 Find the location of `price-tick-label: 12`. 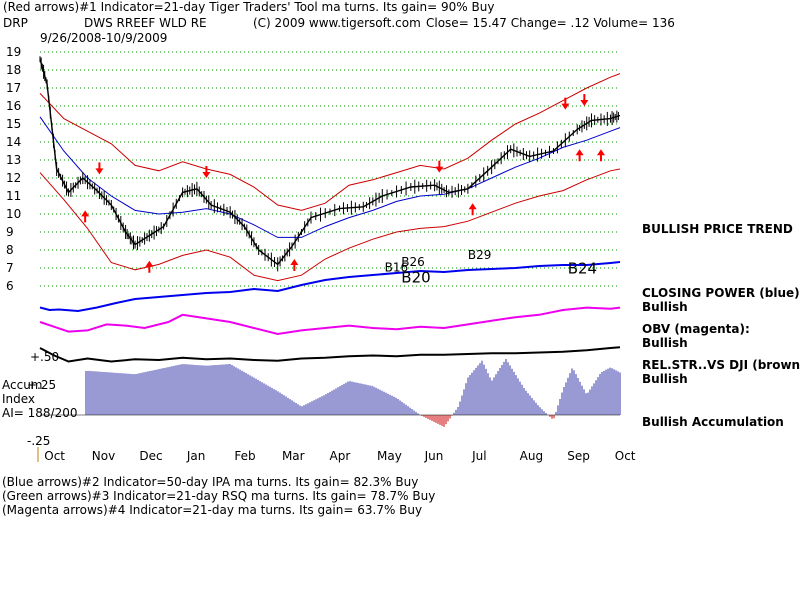

price-tick-label: 12 is located at coordinates (13, 178).